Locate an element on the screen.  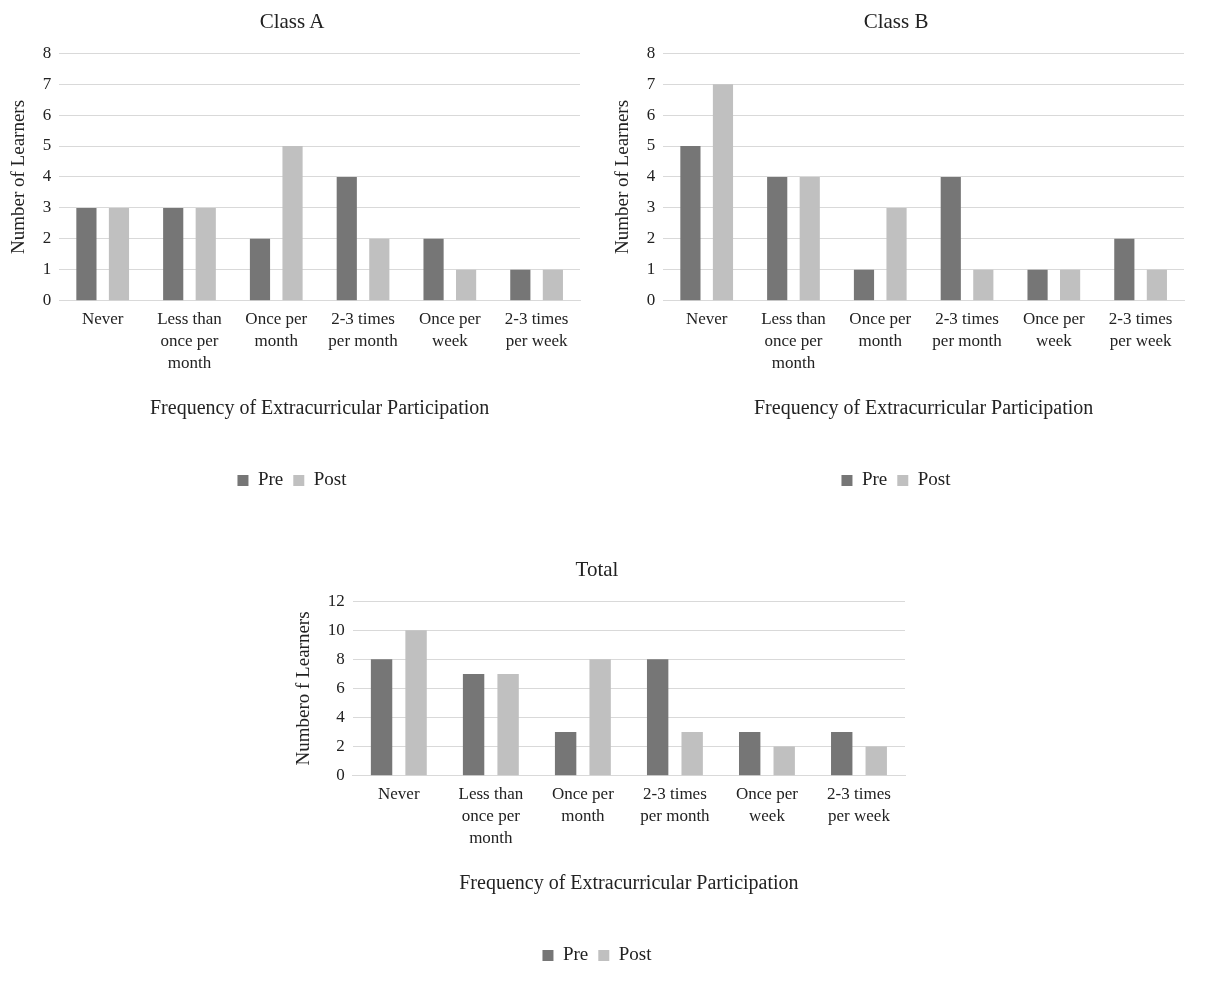
chart-title: Total is located at coordinates (597, 569).